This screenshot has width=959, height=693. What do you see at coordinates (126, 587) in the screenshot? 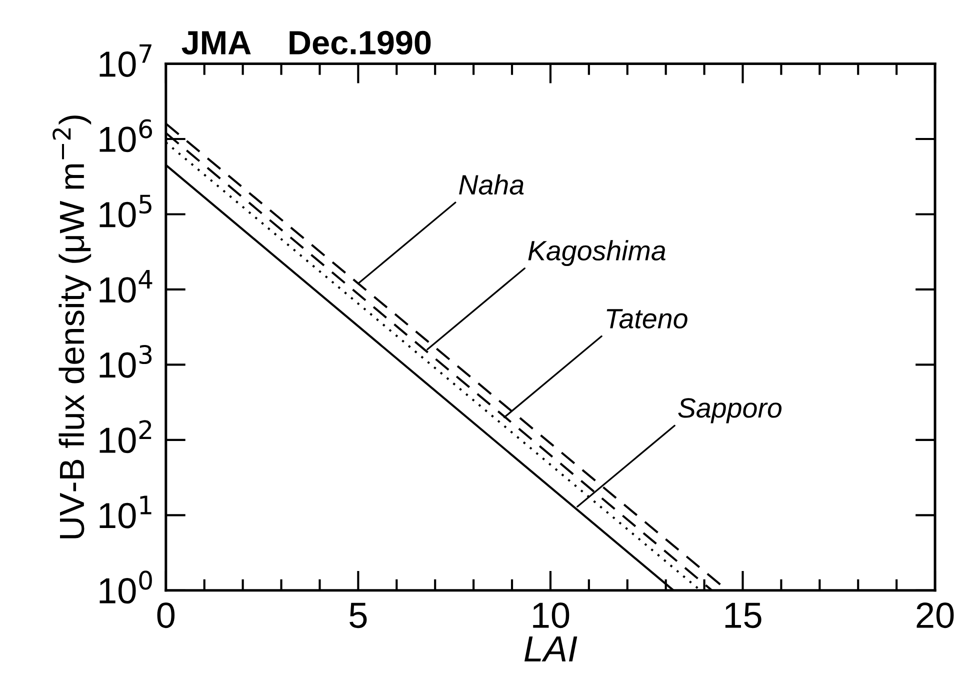
I see `y-tick-label: 10$^{0}$` at bounding box center [126, 587].